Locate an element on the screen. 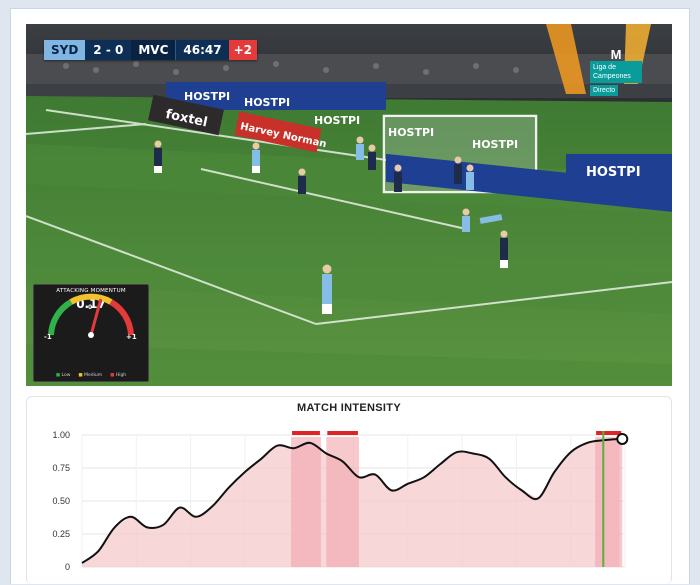 Image resolution: width=700 pixels, height=585 pixels. legend-medium: ■ Medium is located at coordinates (90, 375).